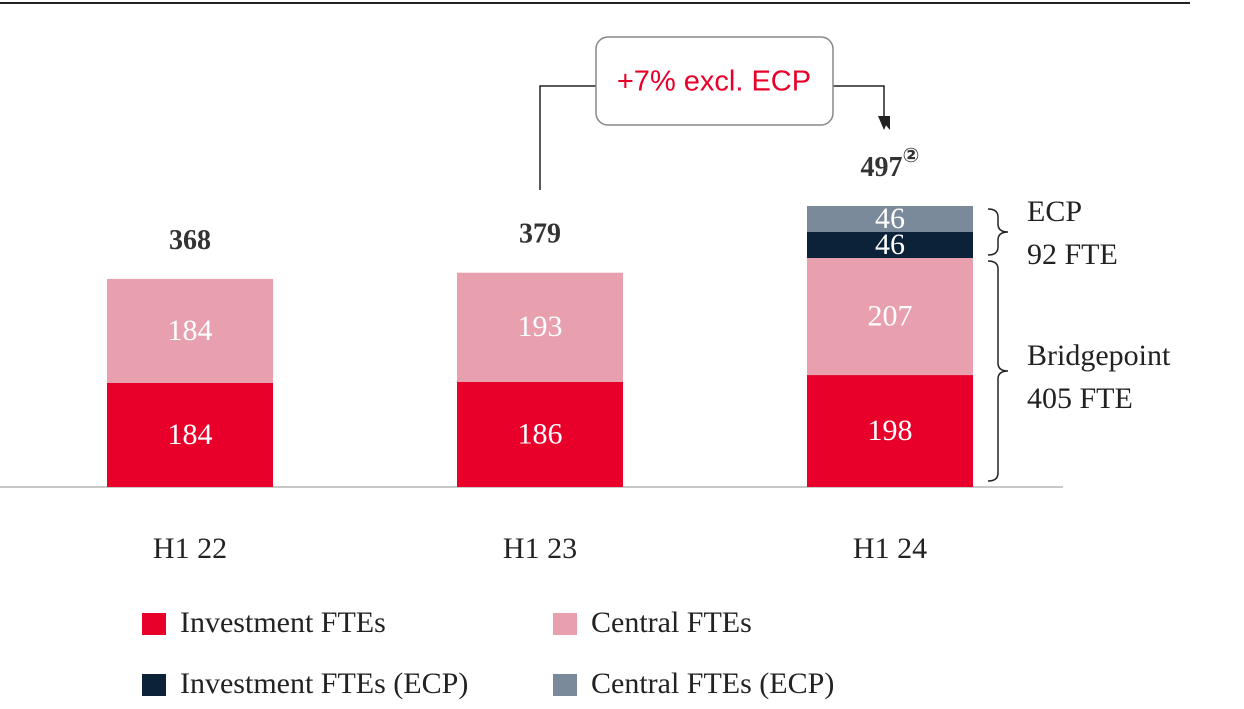 This screenshot has width=1244, height=709. I want to click on total-value: 379, so click(540, 234).